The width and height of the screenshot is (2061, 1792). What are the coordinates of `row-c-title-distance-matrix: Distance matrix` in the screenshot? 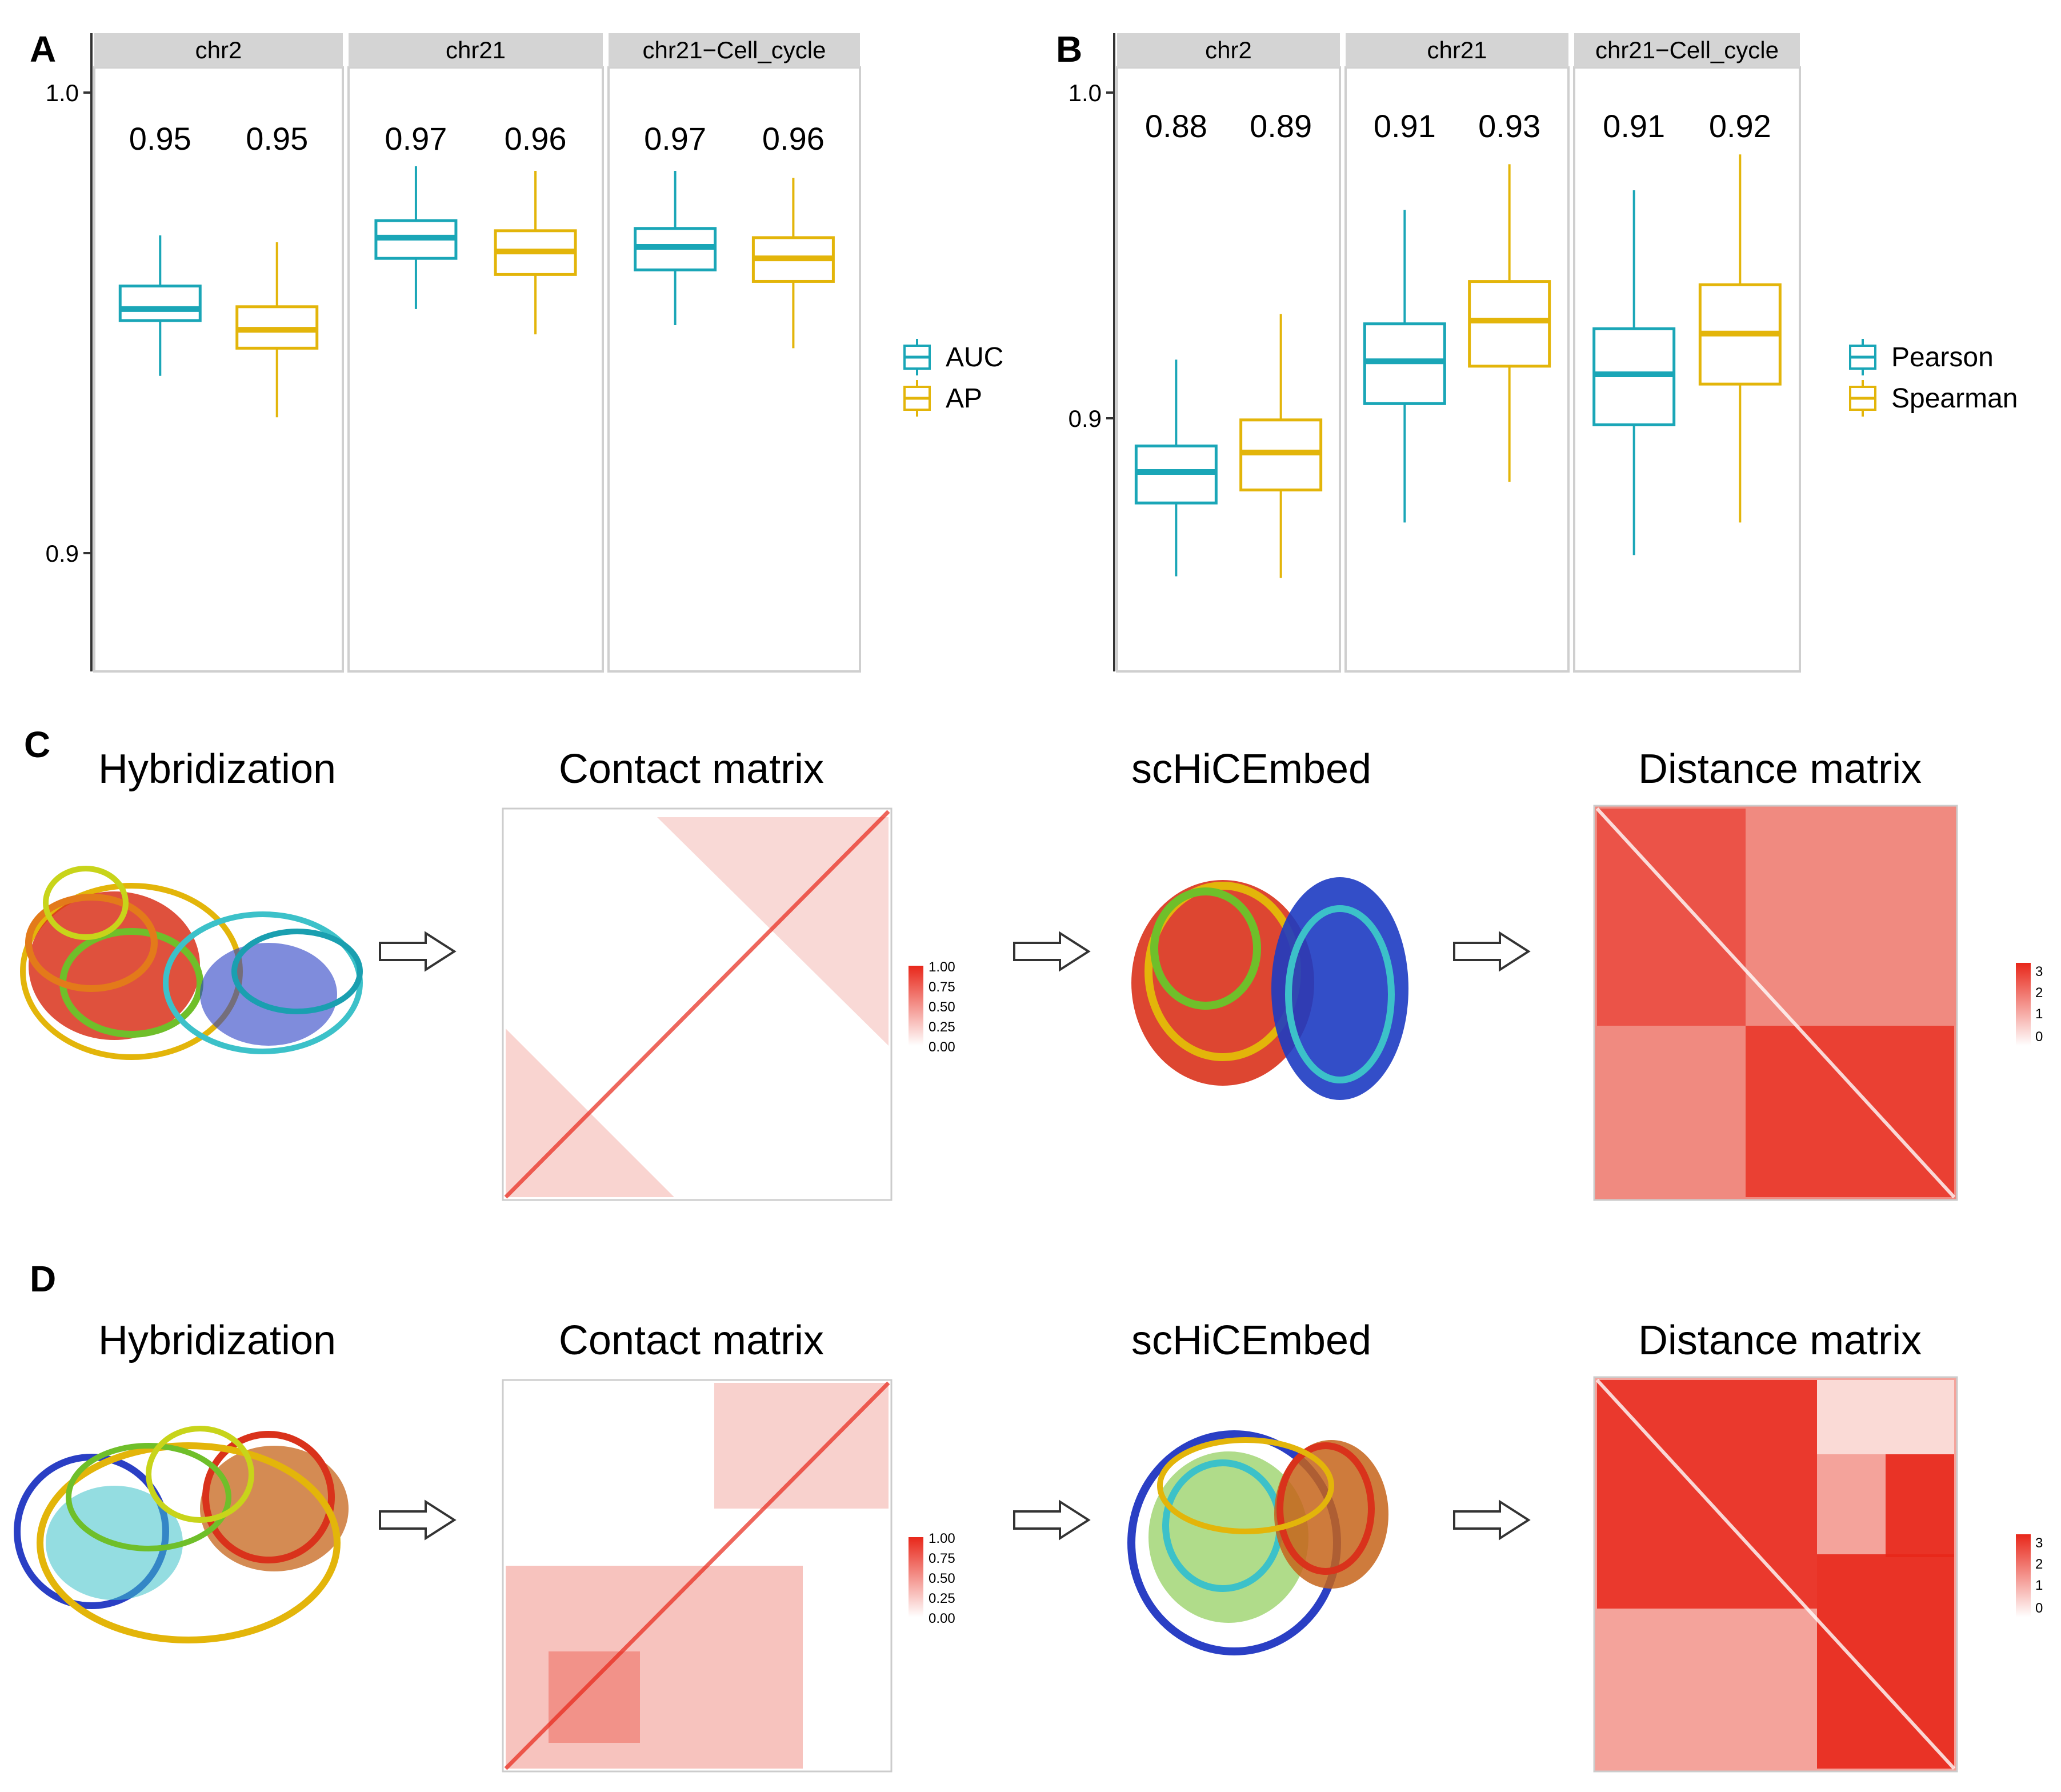 It's located at (1780, 769).